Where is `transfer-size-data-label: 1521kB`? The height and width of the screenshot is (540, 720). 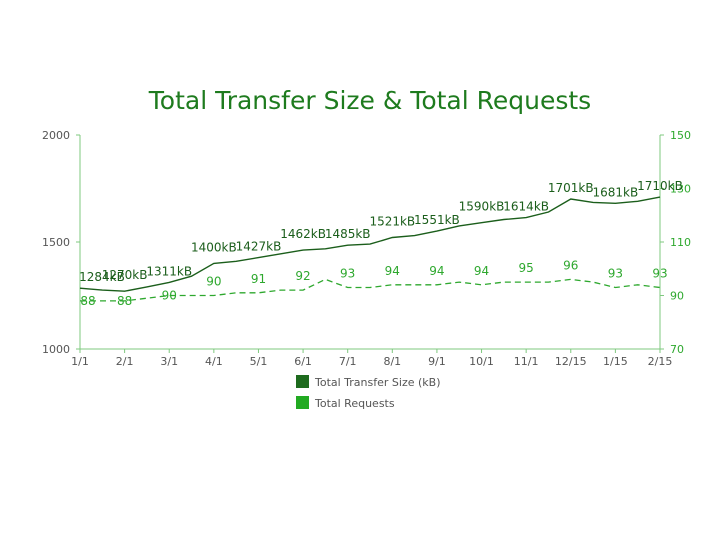
transfer-size-data-label: 1521kB is located at coordinates (392, 222).